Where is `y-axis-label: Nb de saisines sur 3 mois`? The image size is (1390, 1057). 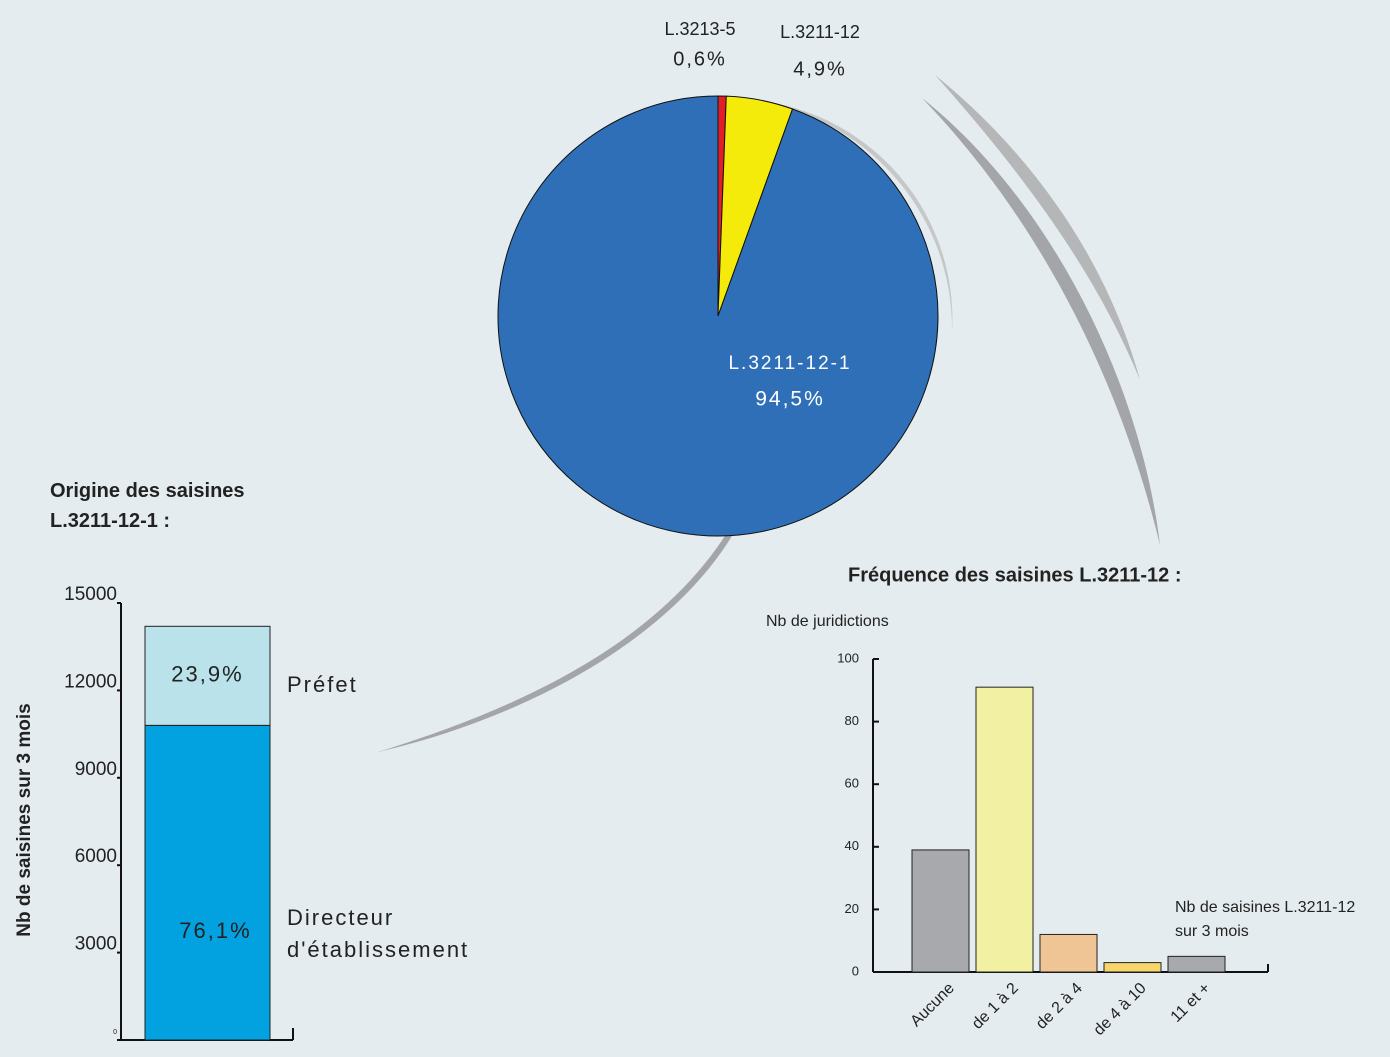
y-axis-label: Nb de saisines sur 3 mois is located at coordinates (24, 819).